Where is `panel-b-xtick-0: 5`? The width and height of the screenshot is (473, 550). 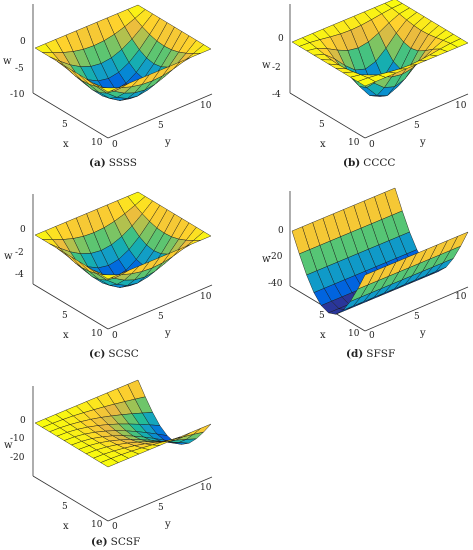
panel-b-xtick-0: 5 is located at coordinates (322, 125).